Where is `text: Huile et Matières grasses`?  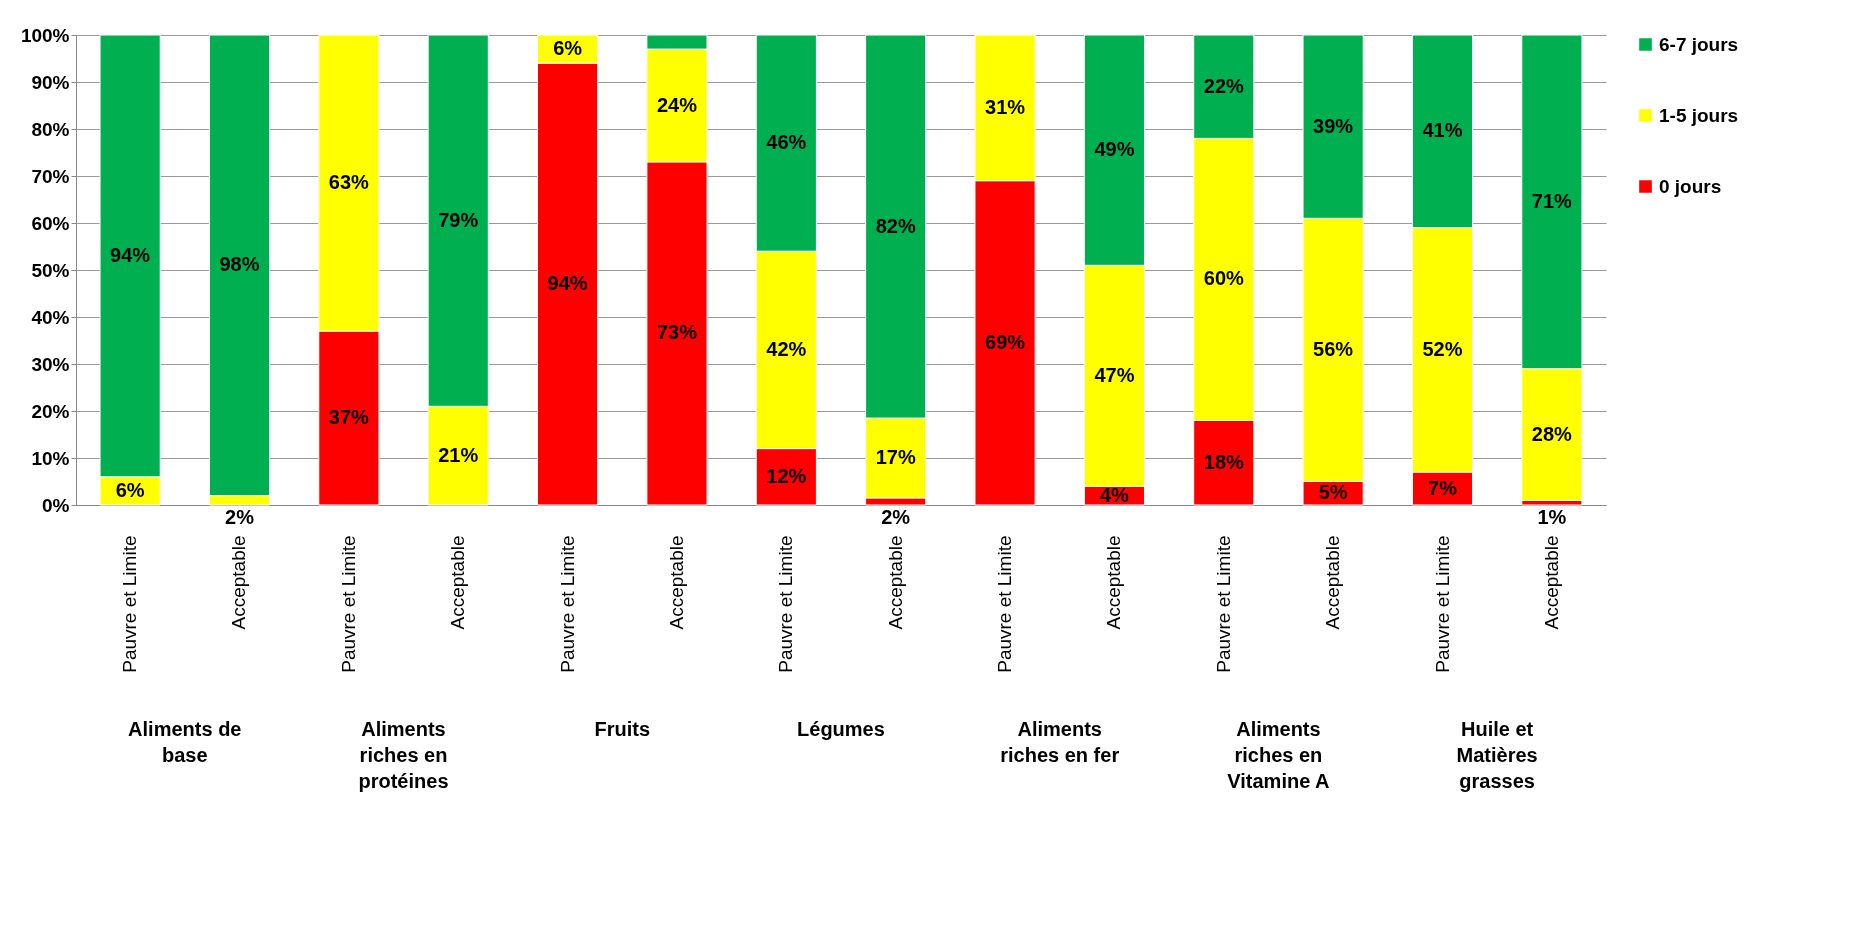 text: Huile et Matières grasses is located at coordinates (1497, 755).